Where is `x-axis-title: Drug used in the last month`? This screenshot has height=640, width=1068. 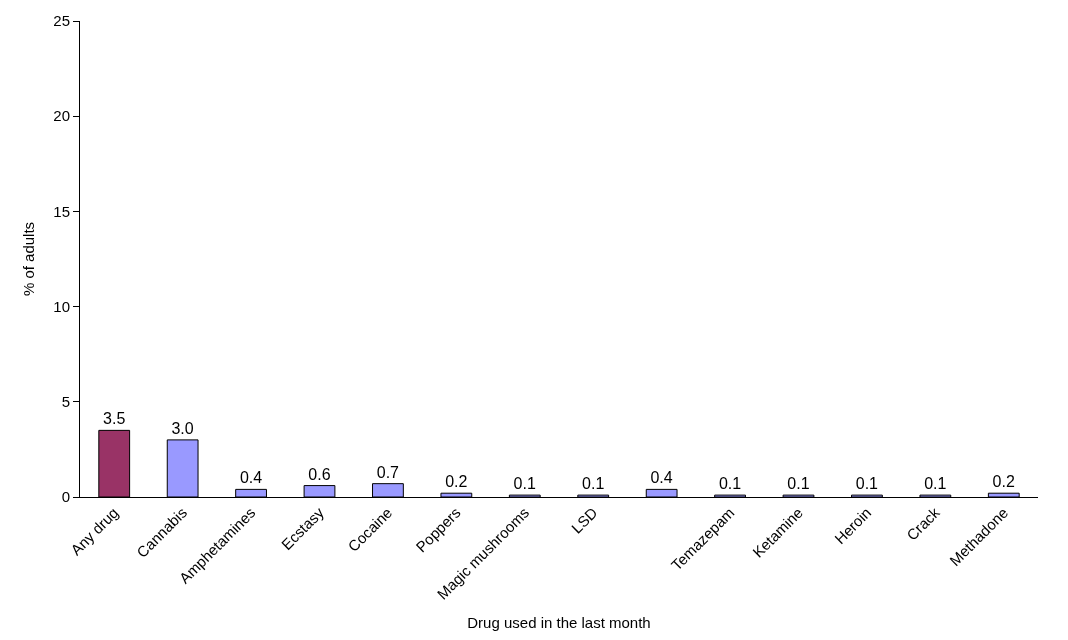
x-axis-title: Drug used in the last month is located at coordinates (559, 622).